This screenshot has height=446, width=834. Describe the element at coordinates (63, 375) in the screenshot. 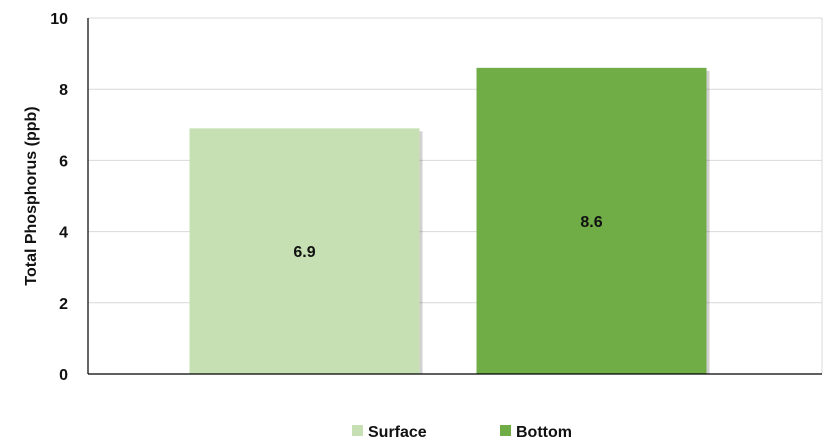

I see `y-tick-label: 0` at that location.